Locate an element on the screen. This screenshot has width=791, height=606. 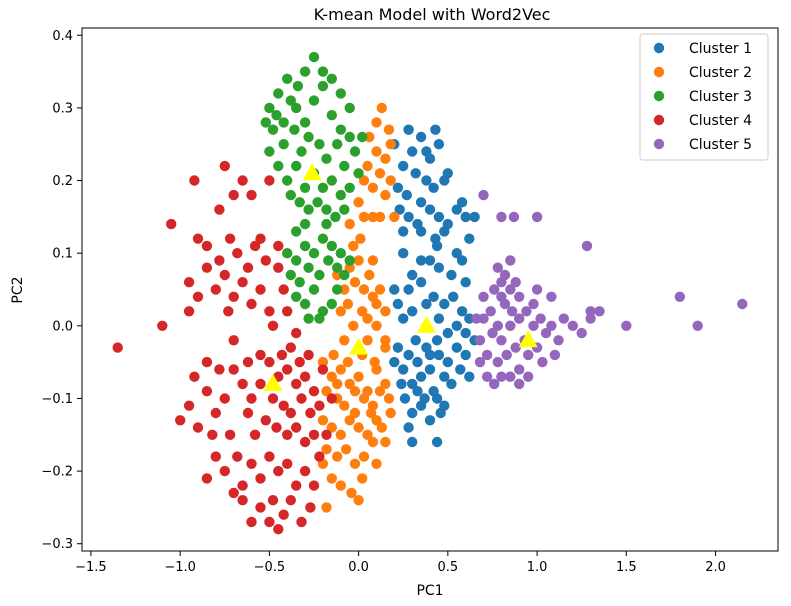
x-tick-label: 0.0 is located at coordinates (358, 567).